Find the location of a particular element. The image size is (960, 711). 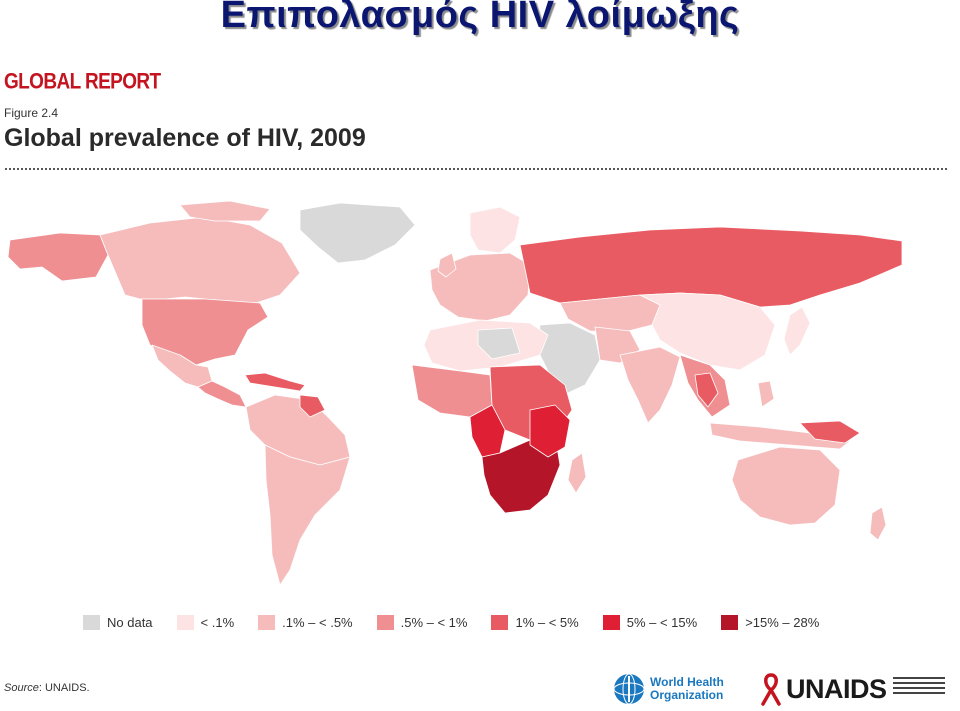

report-label: GLOBAL REPORT is located at coordinates (82, 82).